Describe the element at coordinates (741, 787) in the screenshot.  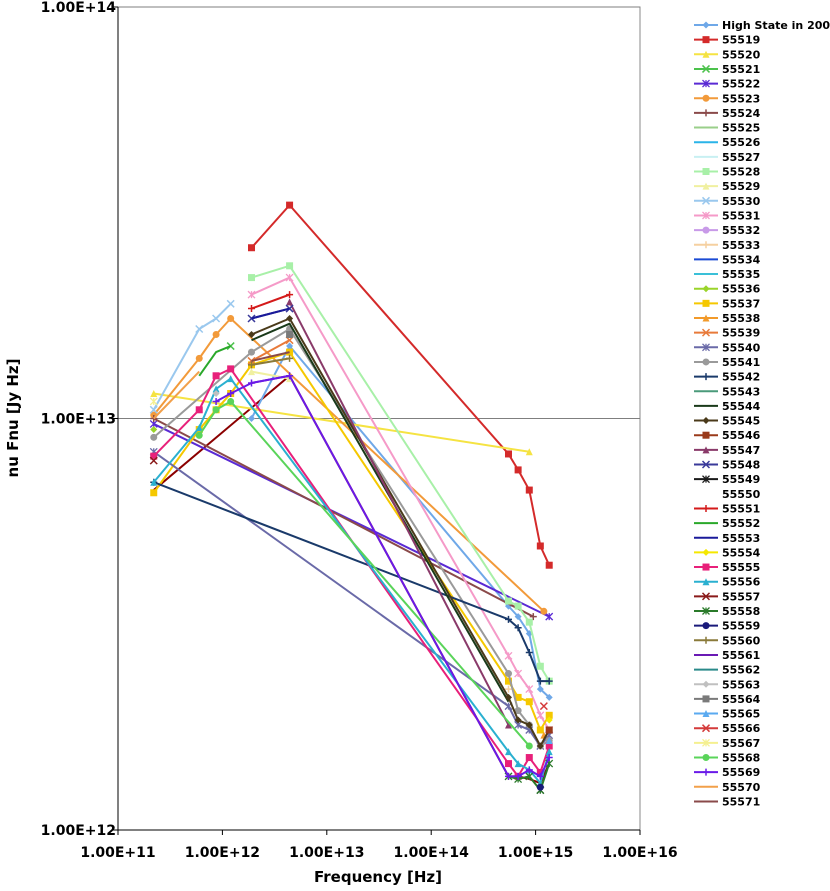
I see `legend-label: 55570` at that location.